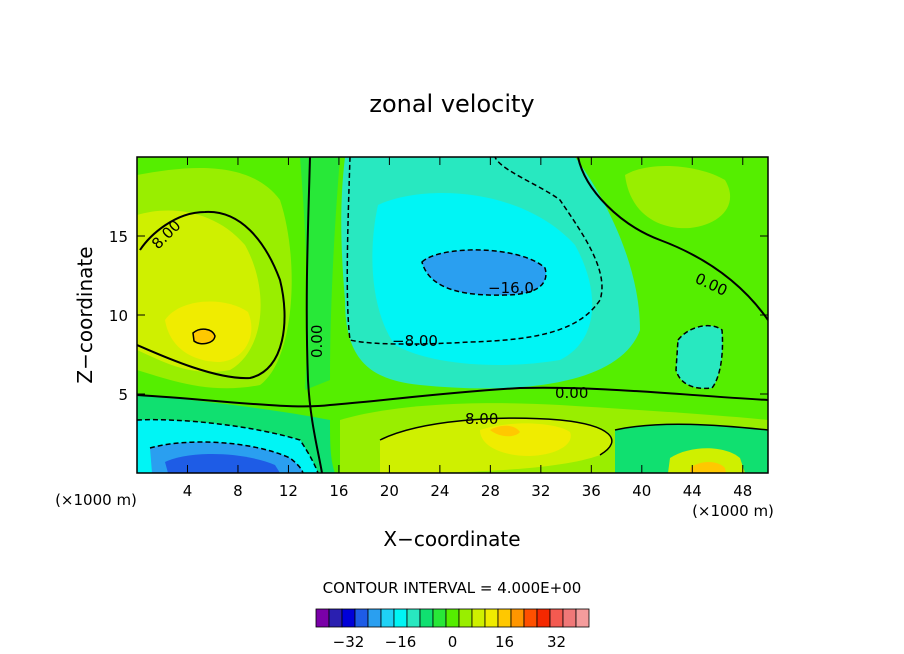 This screenshot has height=654, width=904. What do you see at coordinates (672, 239) in the screenshot?
I see `contour-0-upper-right` at bounding box center [672, 239].